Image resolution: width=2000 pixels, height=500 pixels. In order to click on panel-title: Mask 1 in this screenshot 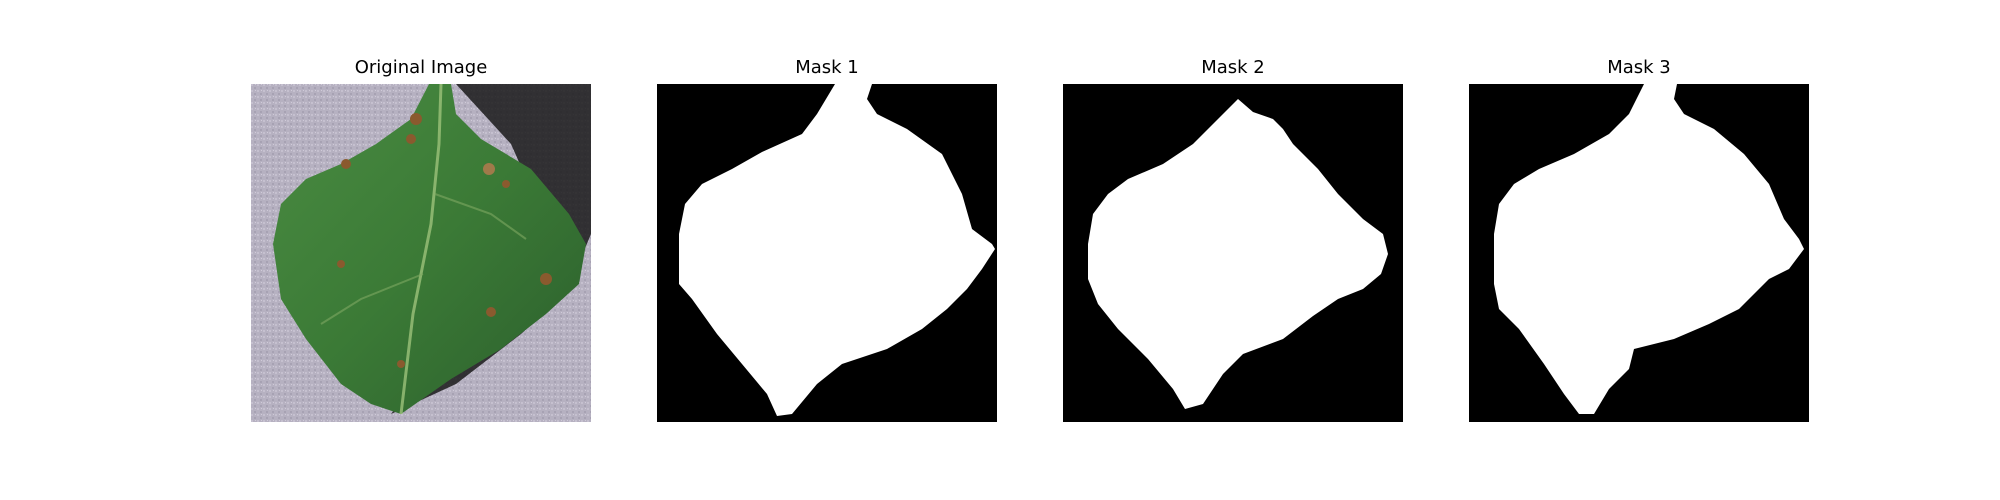, I will do `click(827, 67)`.